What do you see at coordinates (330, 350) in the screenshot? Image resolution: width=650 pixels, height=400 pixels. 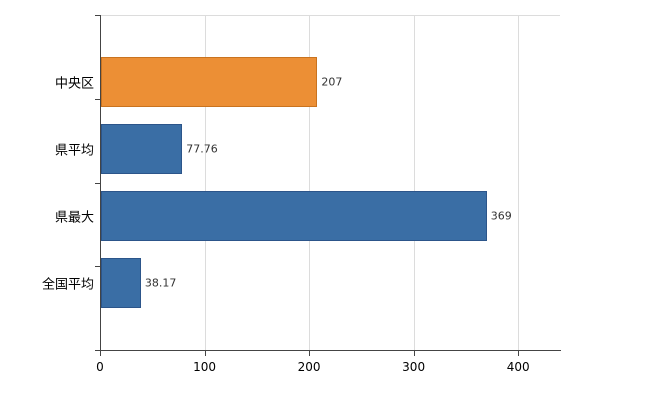 I see `x-axis-line` at bounding box center [330, 350].